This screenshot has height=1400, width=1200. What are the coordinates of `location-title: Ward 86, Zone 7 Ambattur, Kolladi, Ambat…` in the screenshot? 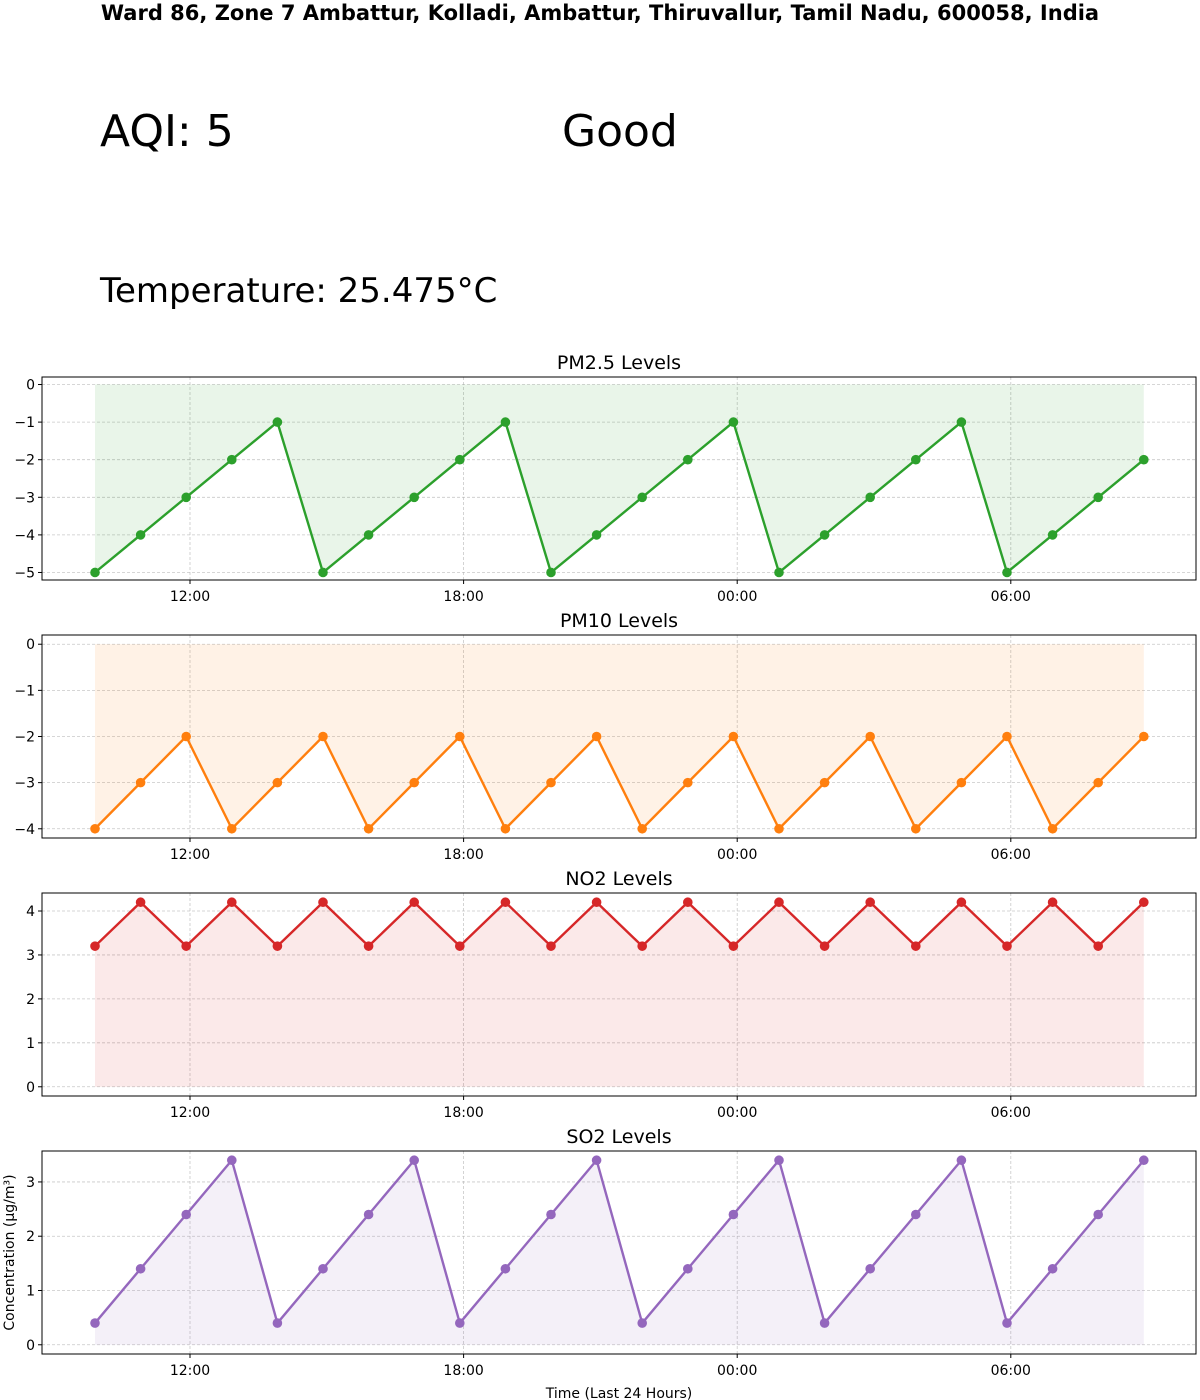 It's located at (600, 13).